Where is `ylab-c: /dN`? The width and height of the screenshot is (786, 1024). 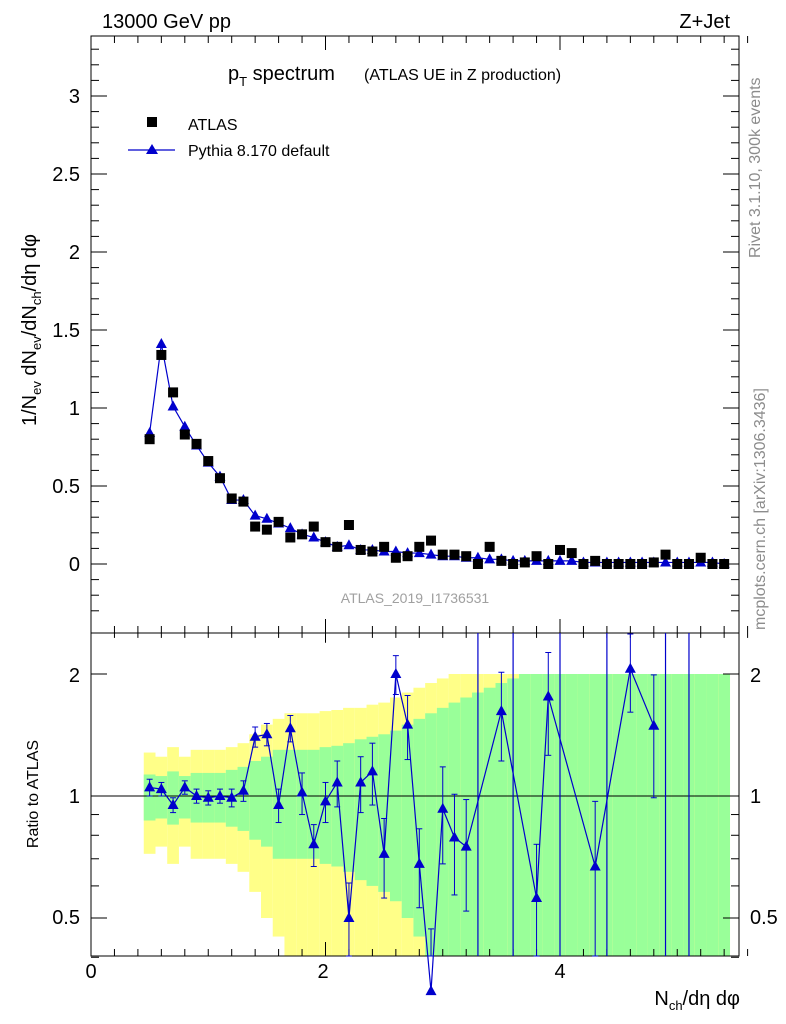 ylab-c: /dN is located at coordinates (30, 320).